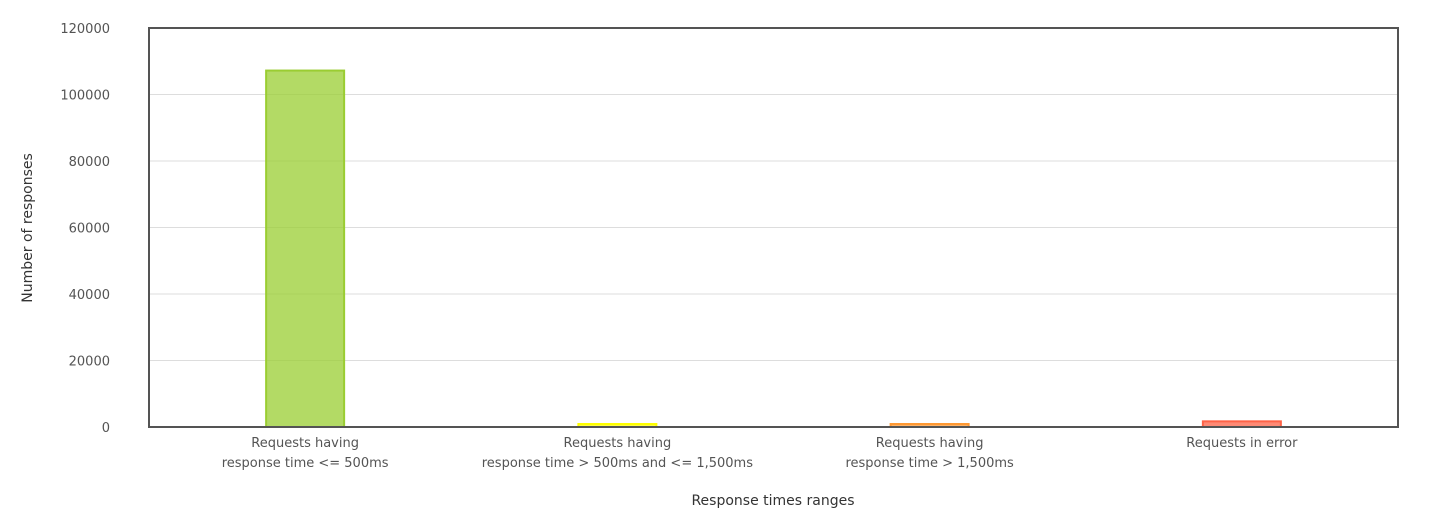 The height and width of the screenshot is (531, 1446). I want to click on x-category-label: Requests having response time > 1,500ms, so click(929, 453).